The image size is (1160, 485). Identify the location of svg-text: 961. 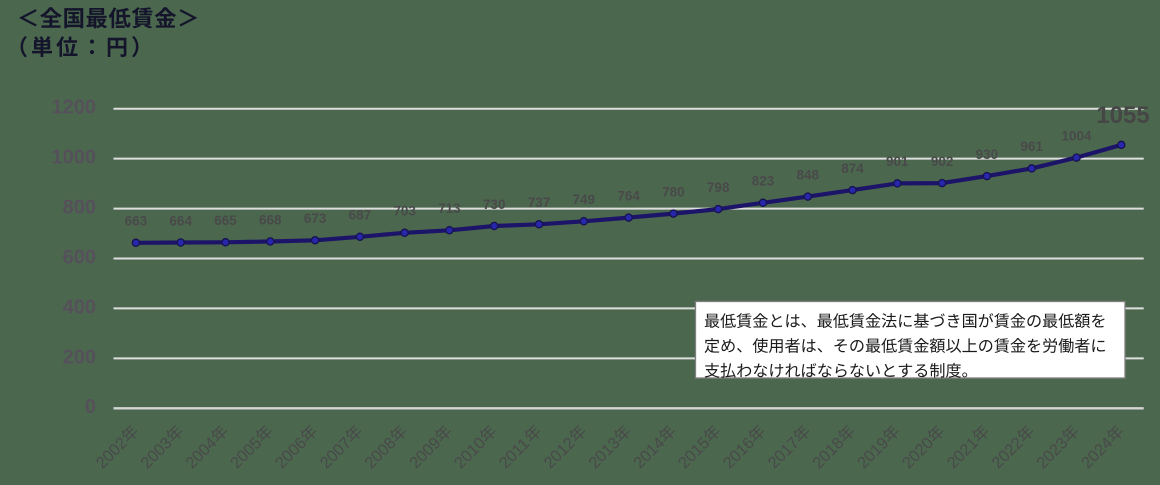
(1031, 146).